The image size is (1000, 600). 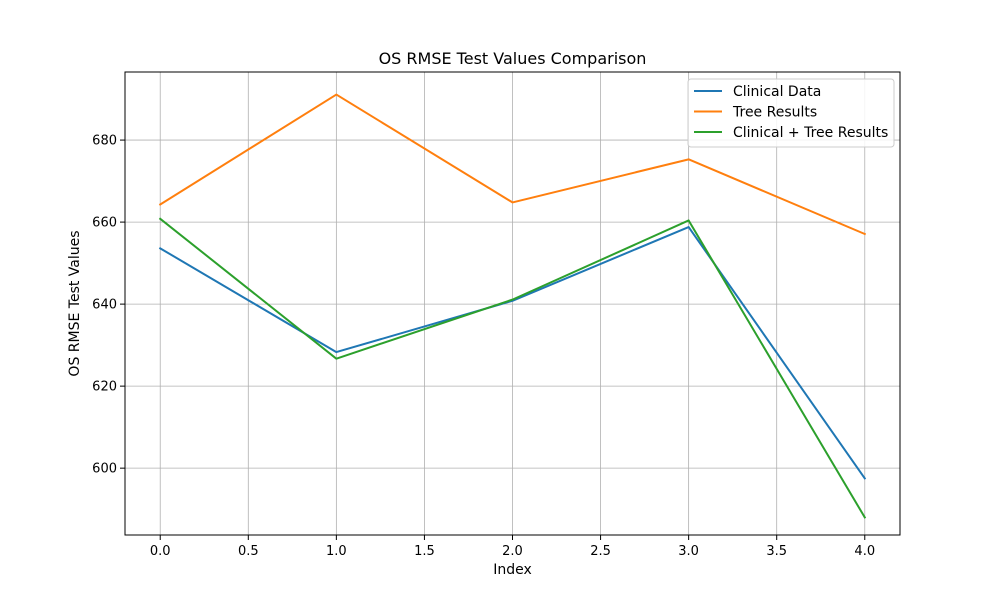 What do you see at coordinates (513, 58) in the screenshot?
I see `chart-title: OS RMSE Test Values Comparison` at bounding box center [513, 58].